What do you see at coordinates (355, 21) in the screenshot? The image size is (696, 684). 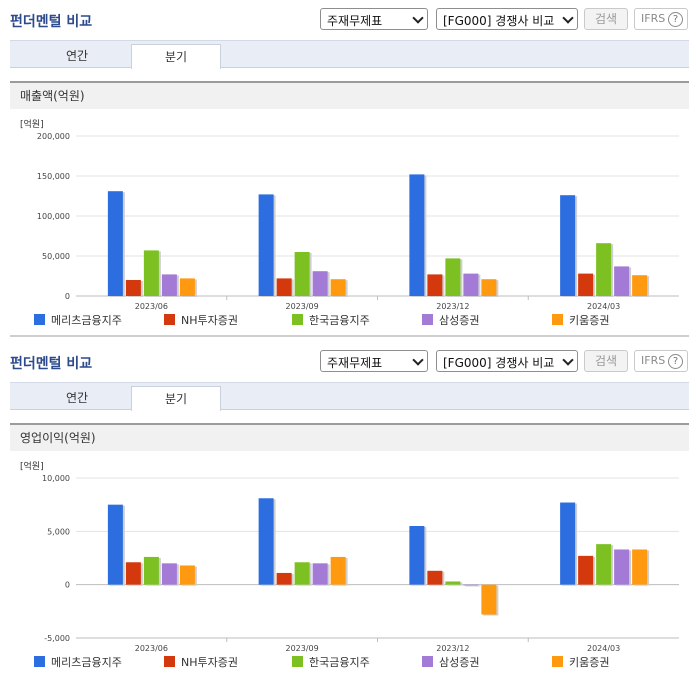 I see `statement-select-value: 주재무제표` at bounding box center [355, 21].